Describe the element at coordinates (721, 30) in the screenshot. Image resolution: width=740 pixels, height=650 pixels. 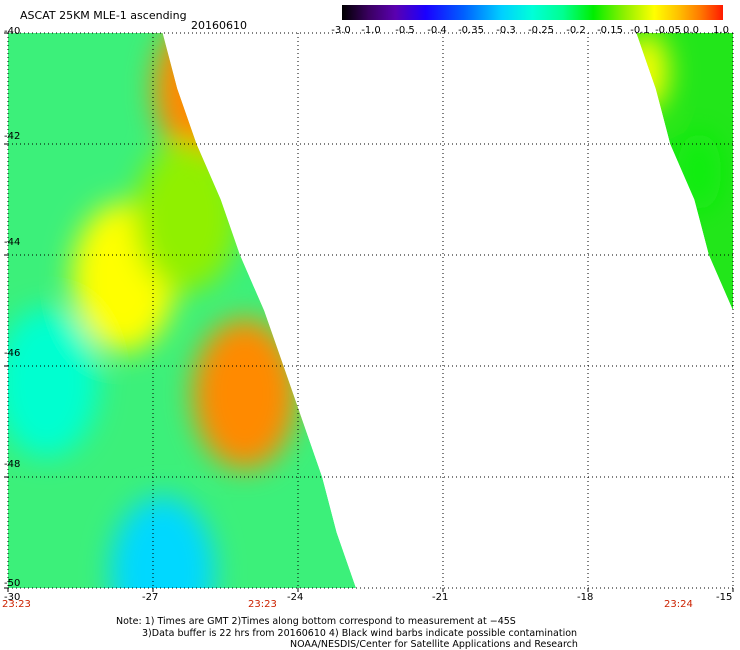
I see `colorbar-label: 1.0` at that location.